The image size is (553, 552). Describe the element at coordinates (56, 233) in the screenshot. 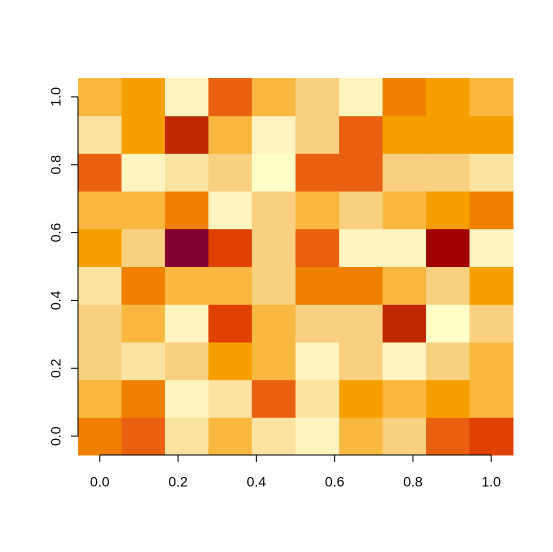

I see `y-tick-label: 0.6` at that location.